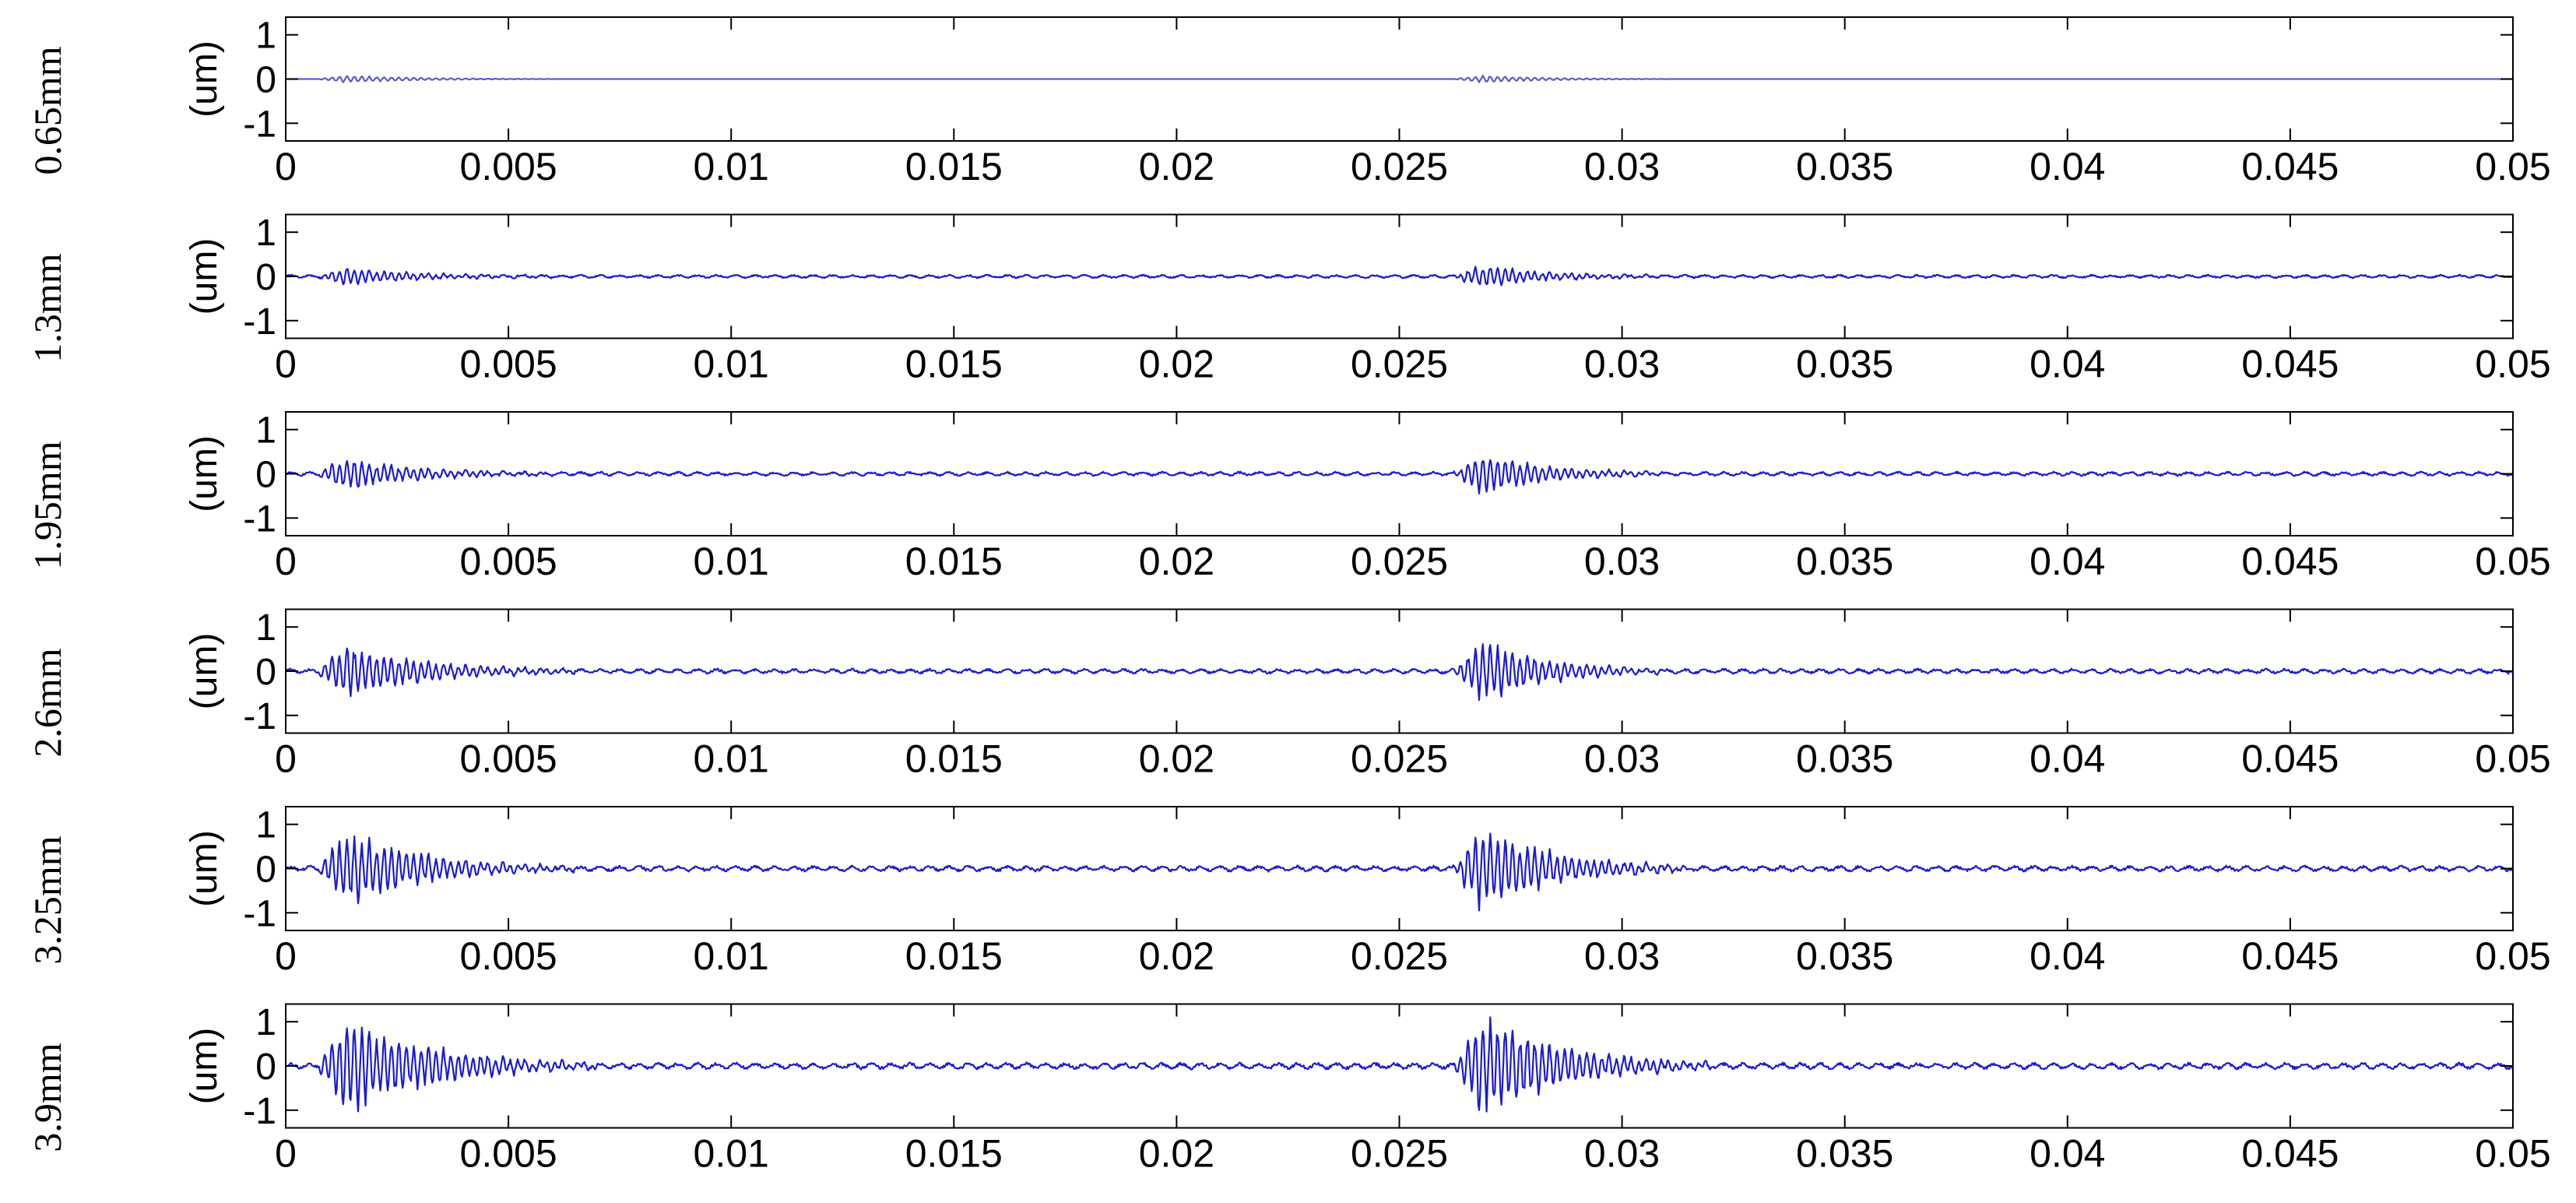 Image resolution: width=2576 pixels, height=1203 pixels. Describe the element at coordinates (47, 899) in the screenshot. I see `row-label: 3.25mm` at that location.